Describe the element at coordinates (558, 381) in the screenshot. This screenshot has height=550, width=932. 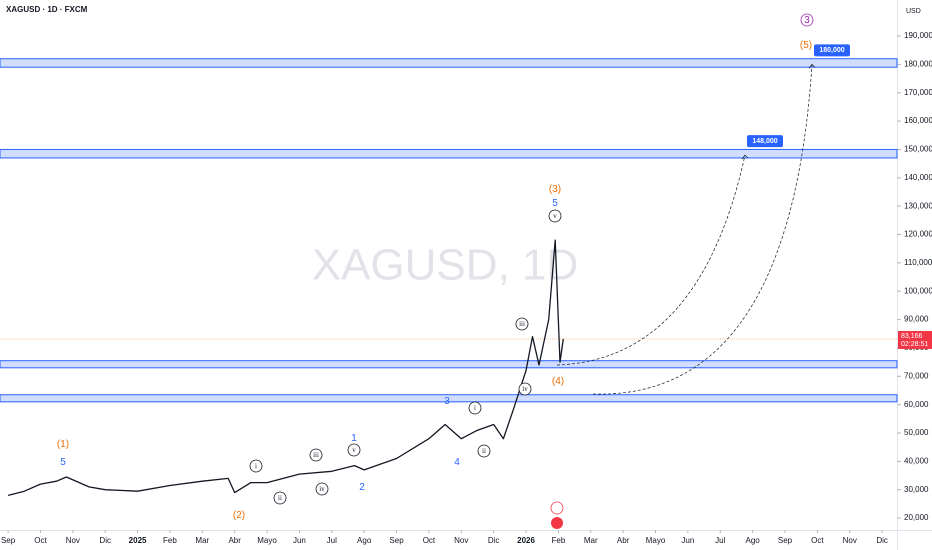
I see `wave-label: (4)` at that location.